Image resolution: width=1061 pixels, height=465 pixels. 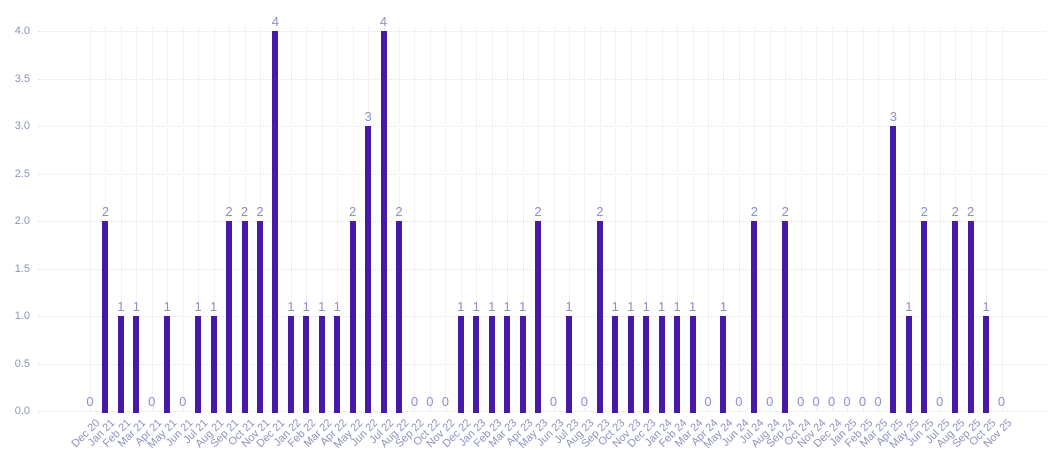 I want to click on y-tick-label: 0.0, so click(x=22, y=411).